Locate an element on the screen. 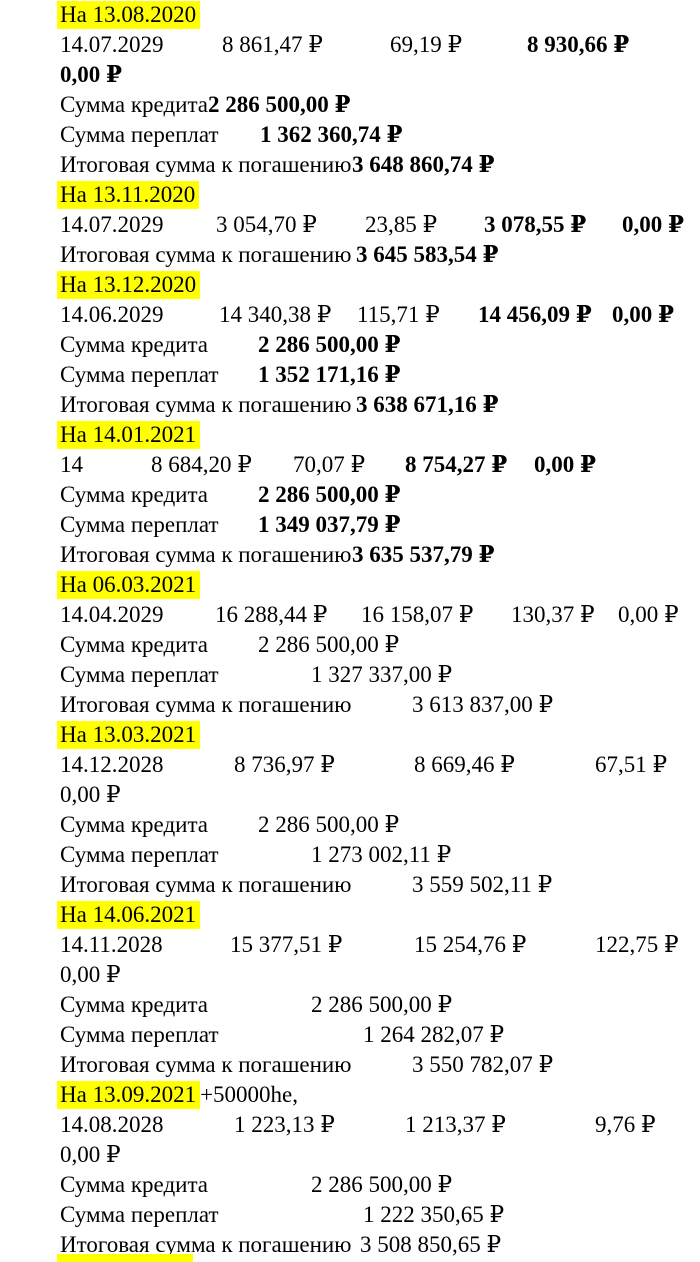 This screenshot has width=700, height=1262. total-repayment-value: 3 613 837,00 ₽ is located at coordinates (483, 704).